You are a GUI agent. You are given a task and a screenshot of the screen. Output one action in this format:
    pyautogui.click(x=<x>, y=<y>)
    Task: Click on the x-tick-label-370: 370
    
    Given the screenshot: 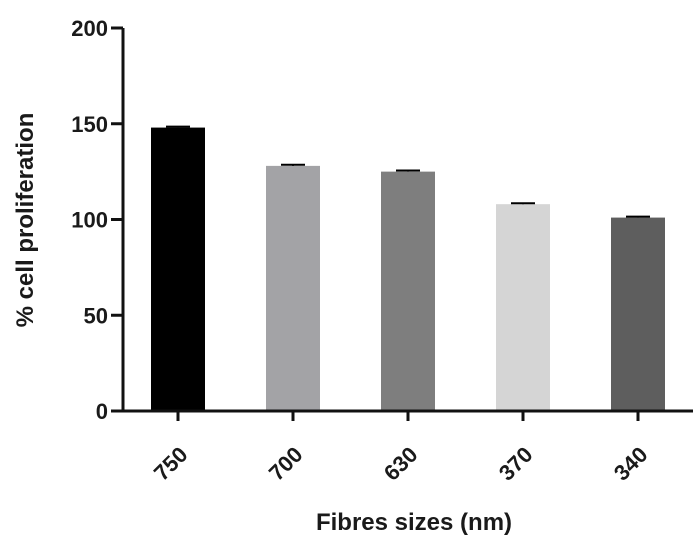 What is the action you would take?
    pyautogui.click(x=516, y=464)
    